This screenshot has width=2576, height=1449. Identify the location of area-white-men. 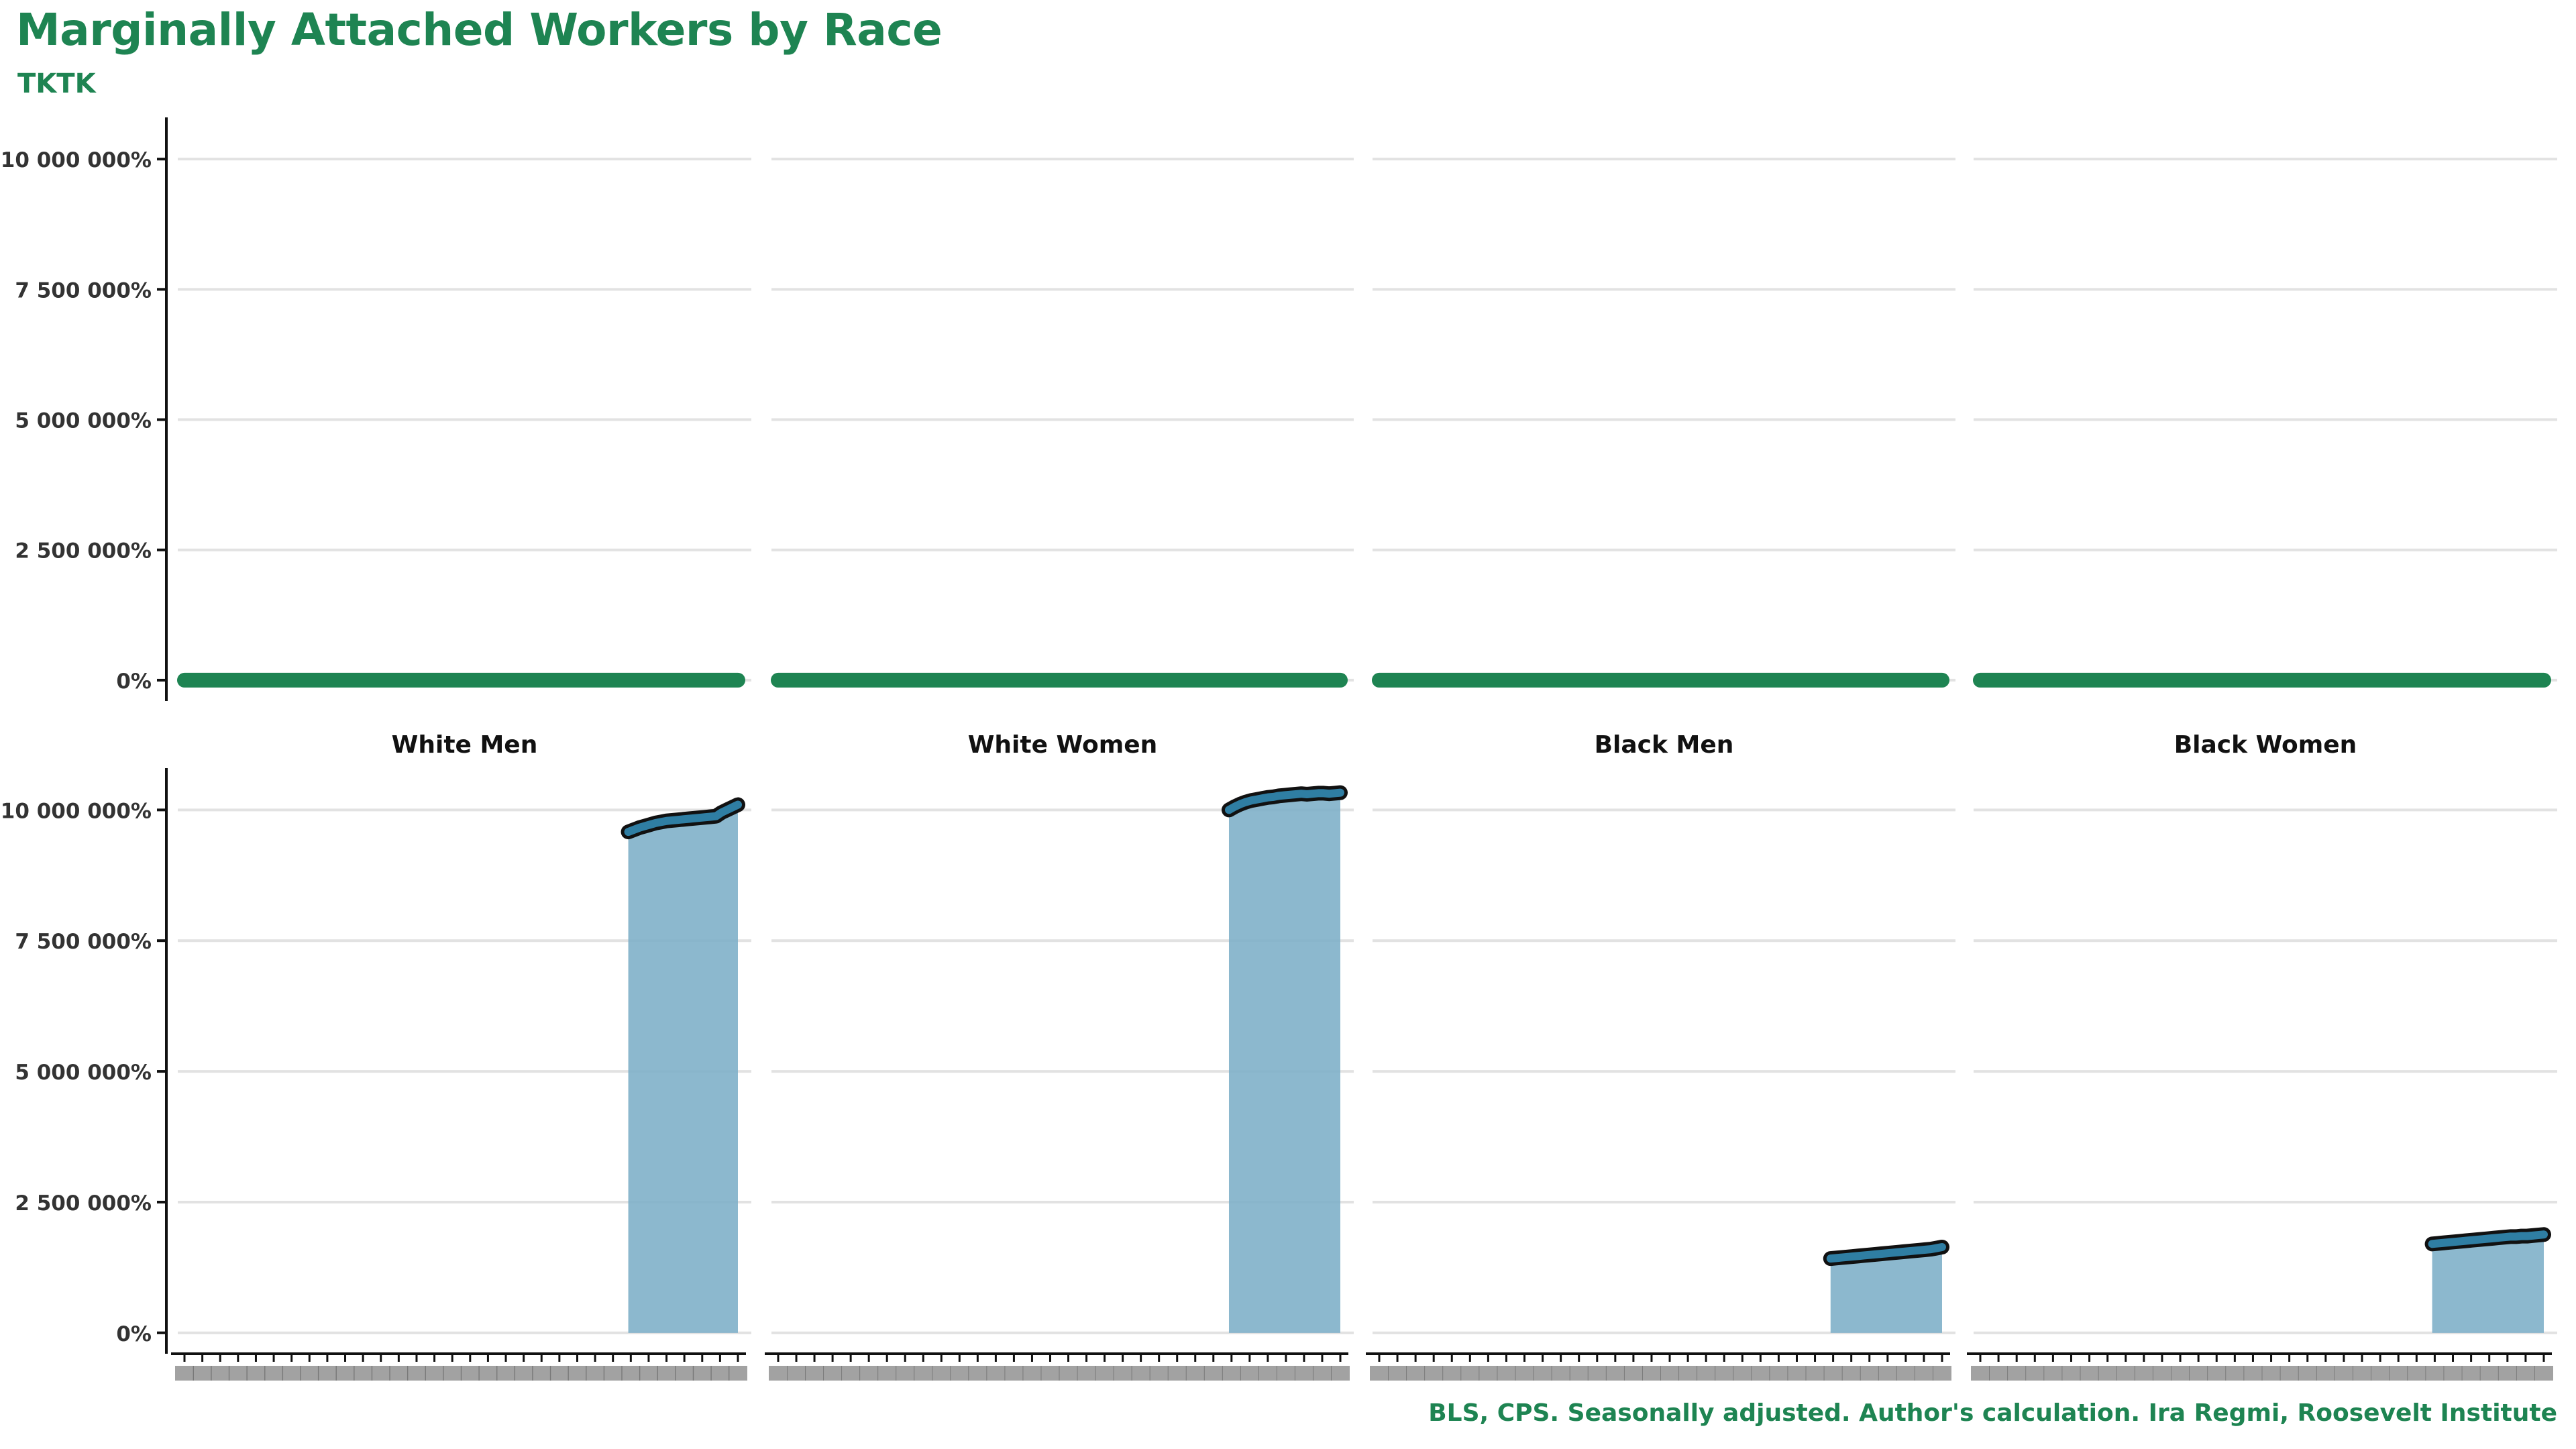
(683, 1068).